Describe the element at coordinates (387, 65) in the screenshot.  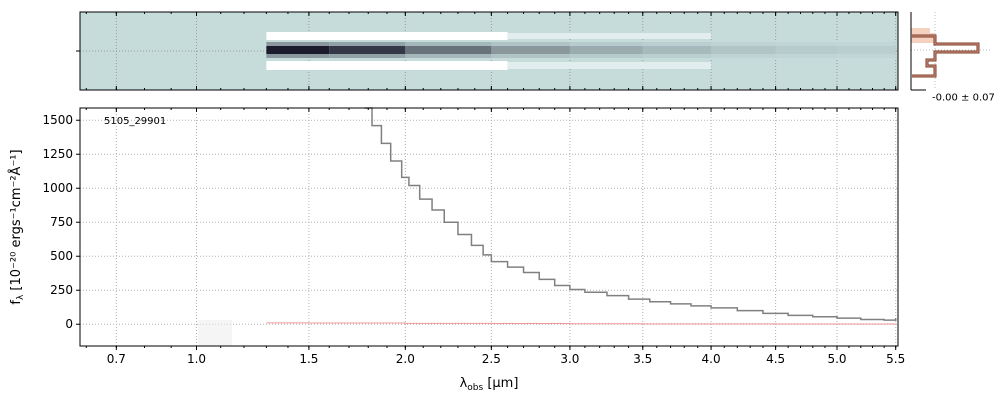
I see `trace-band-lower` at that location.